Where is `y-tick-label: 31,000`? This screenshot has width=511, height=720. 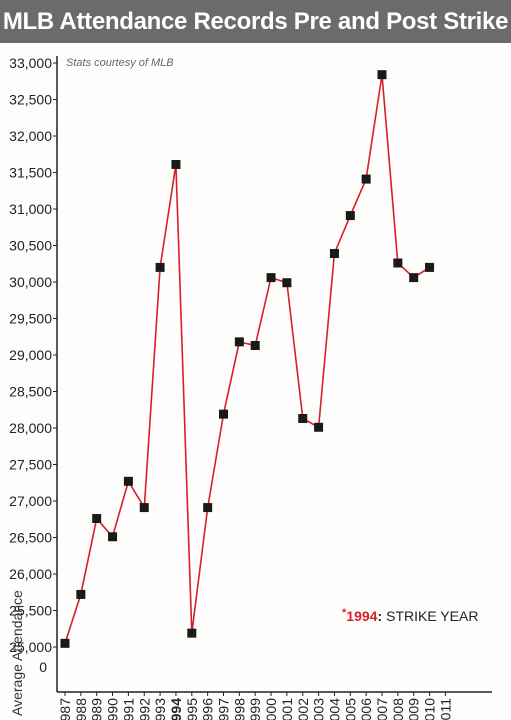
y-tick-label: 31,000 is located at coordinates (30, 209).